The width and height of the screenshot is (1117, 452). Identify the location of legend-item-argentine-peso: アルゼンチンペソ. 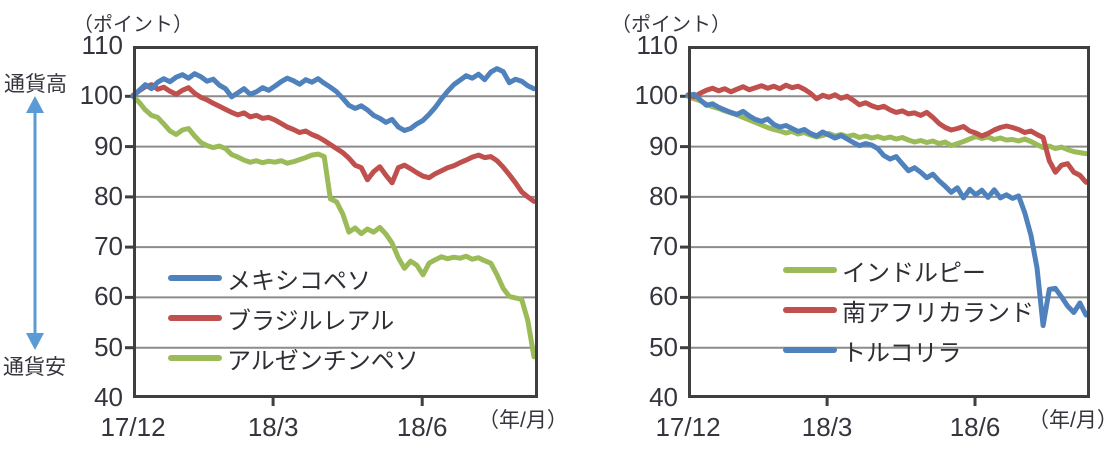
(293, 358).